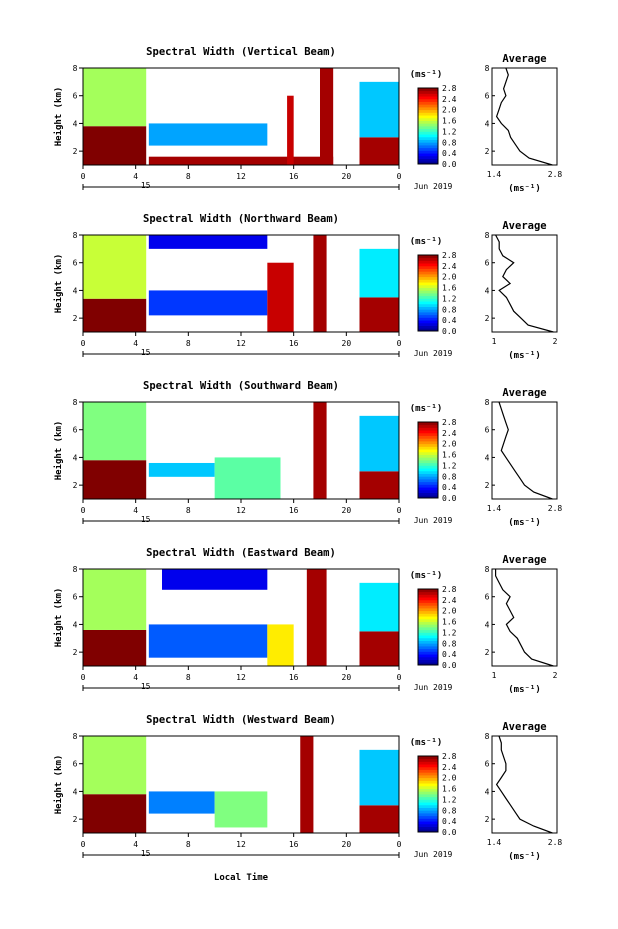 This screenshot has width=618, height=929. Describe the element at coordinates (75, 151) in the screenshot. I see `y-tick-label: 2` at that location.